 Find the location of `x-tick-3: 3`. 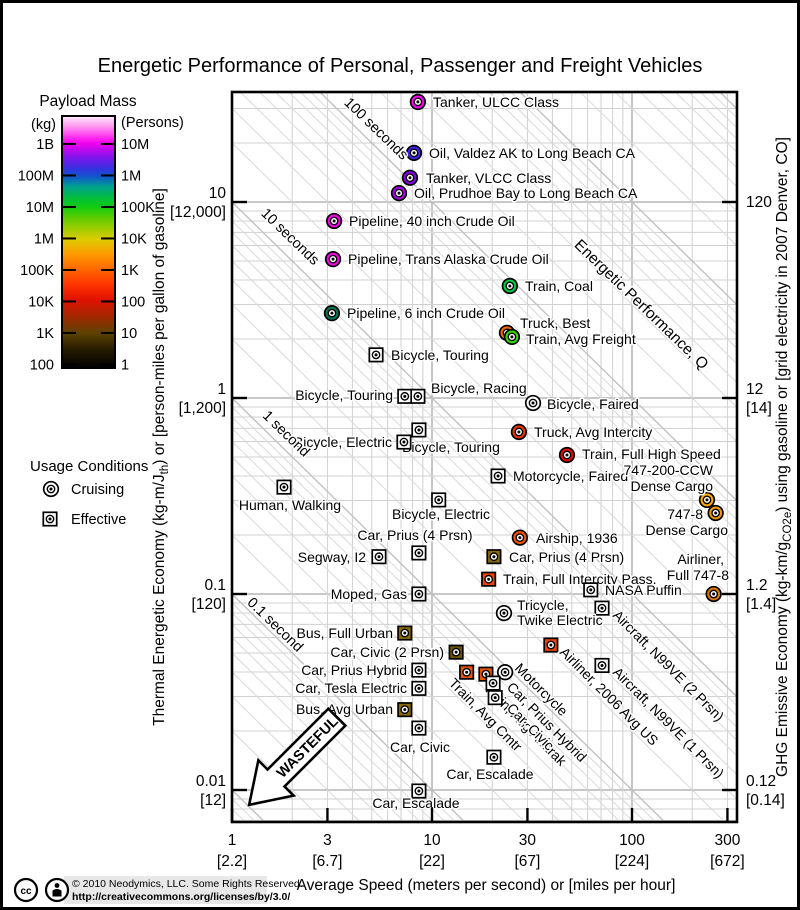

x-tick-3: 3 is located at coordinates (327, 840).